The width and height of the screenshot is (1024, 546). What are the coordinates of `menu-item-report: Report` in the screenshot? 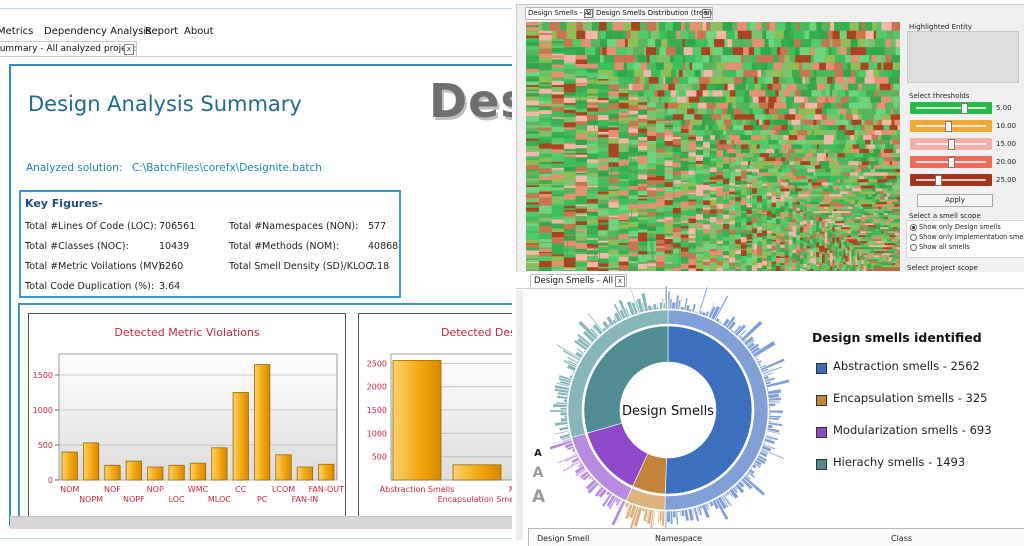 It's located at (162, 31).